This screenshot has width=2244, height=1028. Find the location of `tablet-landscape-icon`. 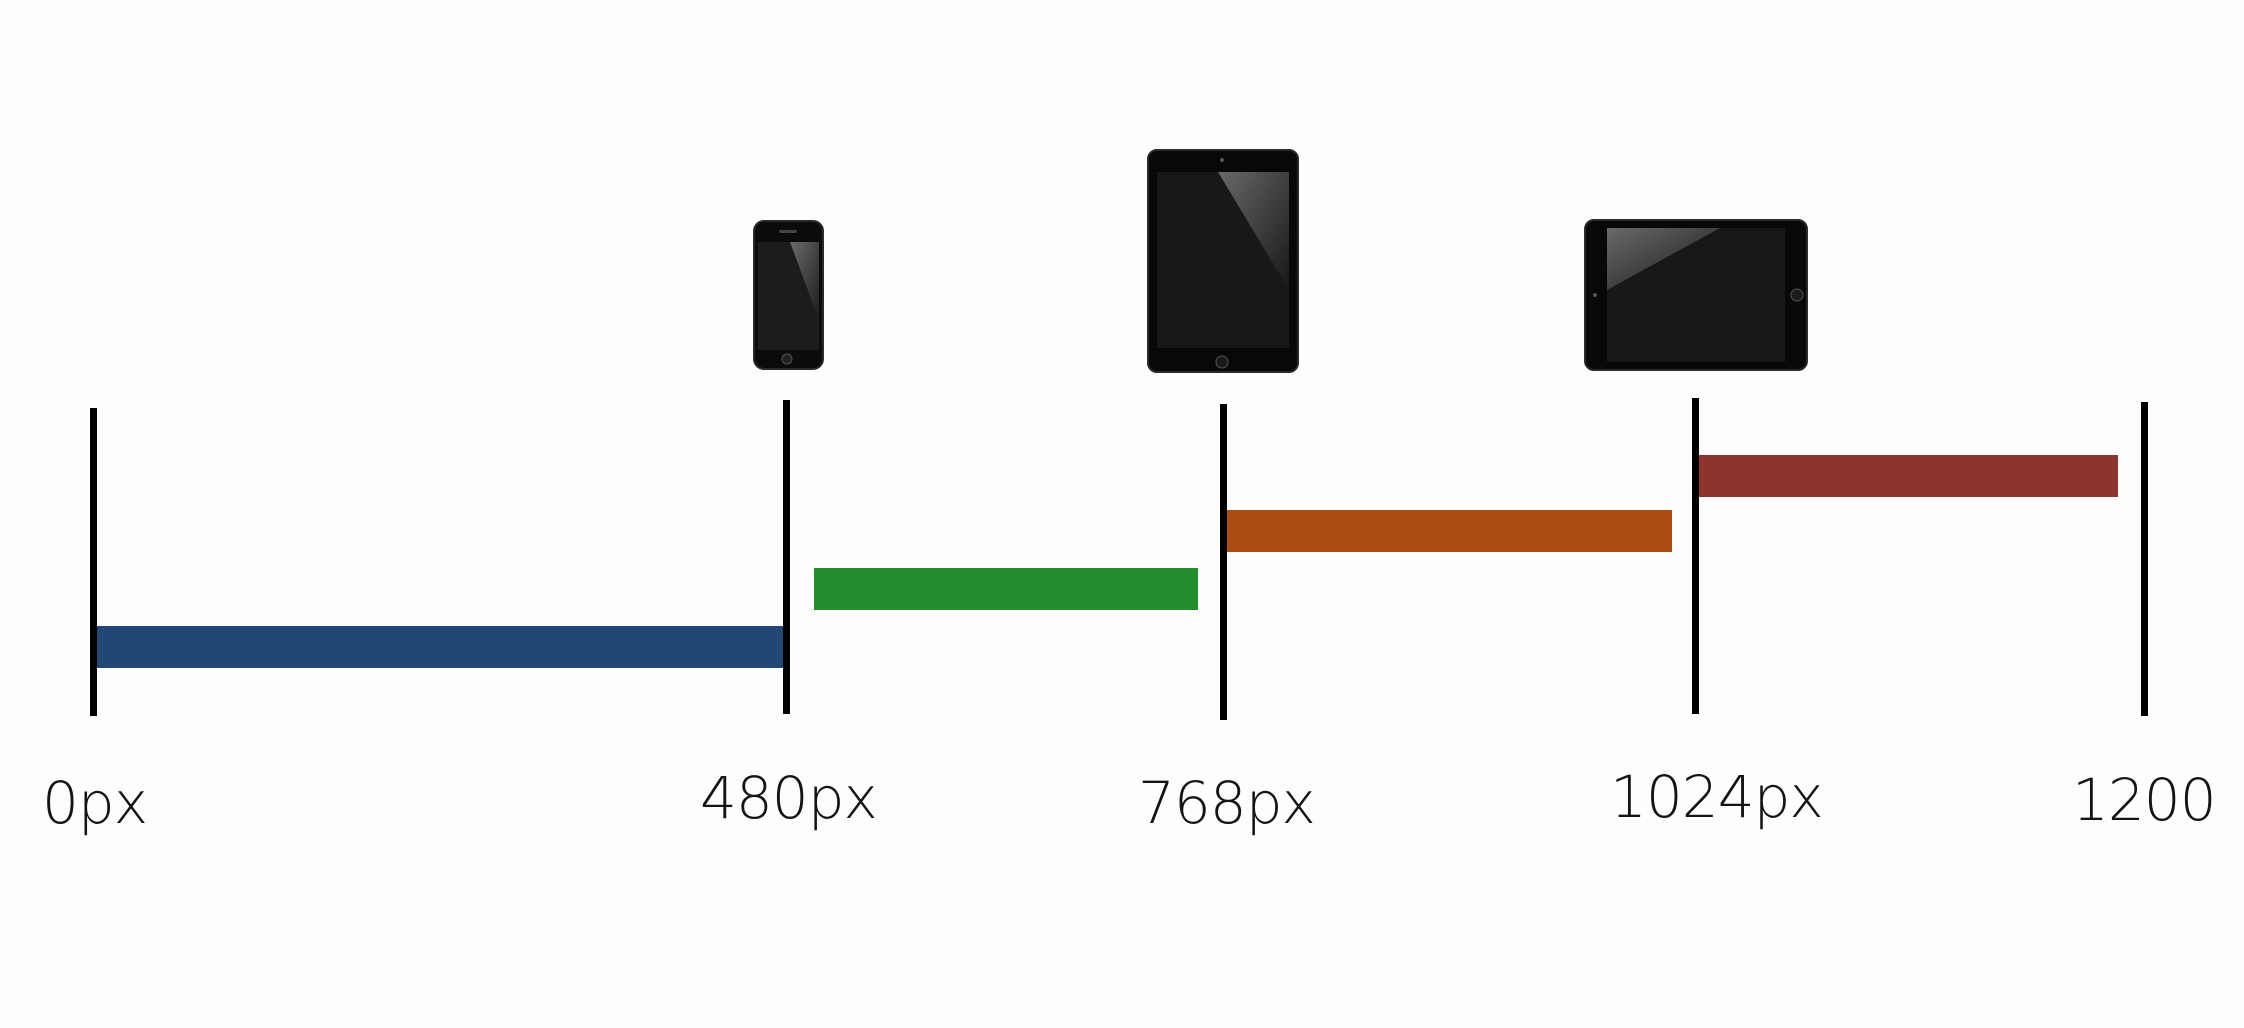

tablet-landscape-icon is located at coordinates (1696, 295).